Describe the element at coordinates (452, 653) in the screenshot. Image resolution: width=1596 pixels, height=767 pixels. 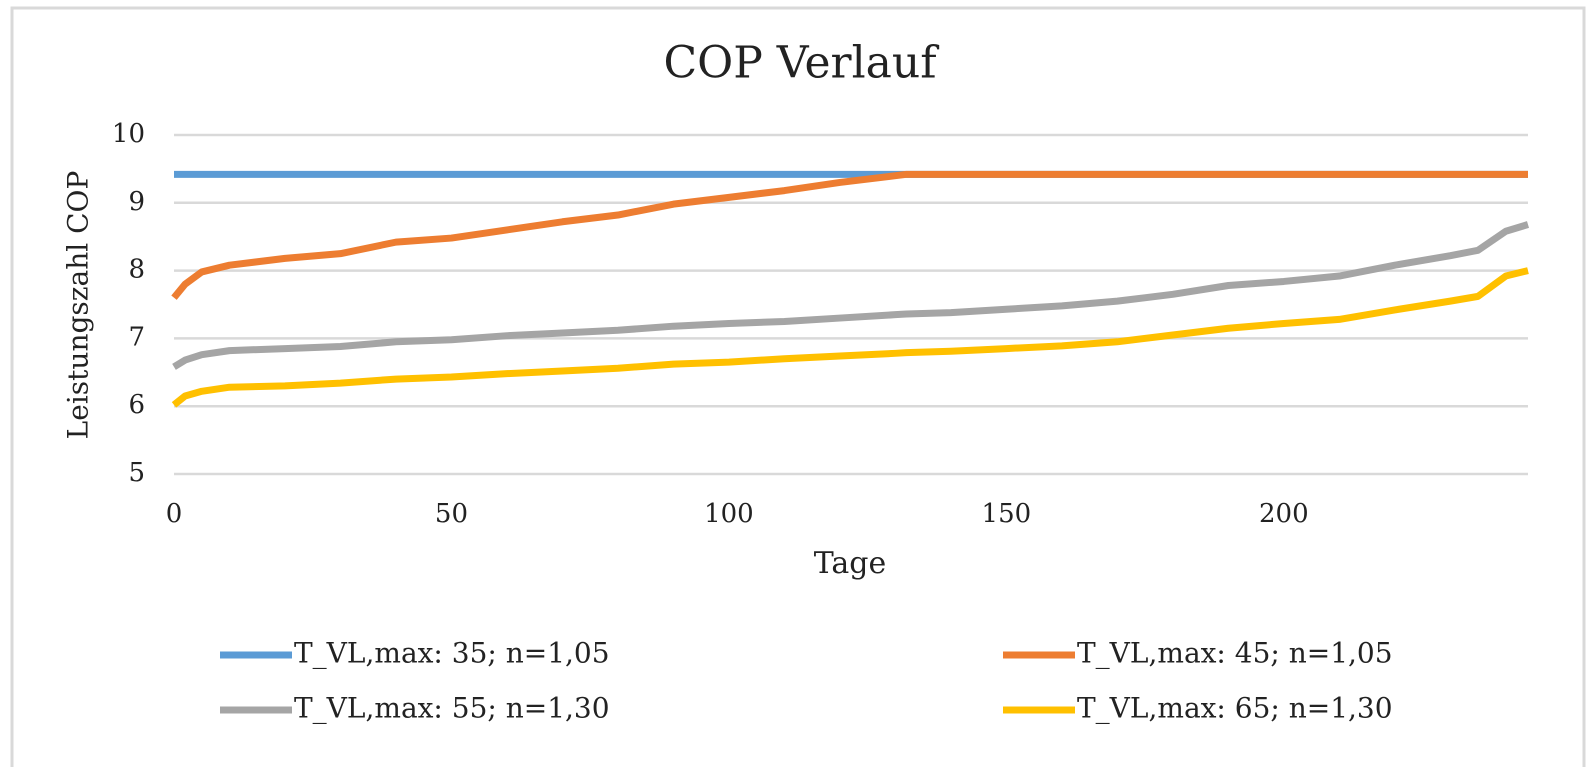
I see `legend-label: T_VL,max: 35; n=1,05` at that location.